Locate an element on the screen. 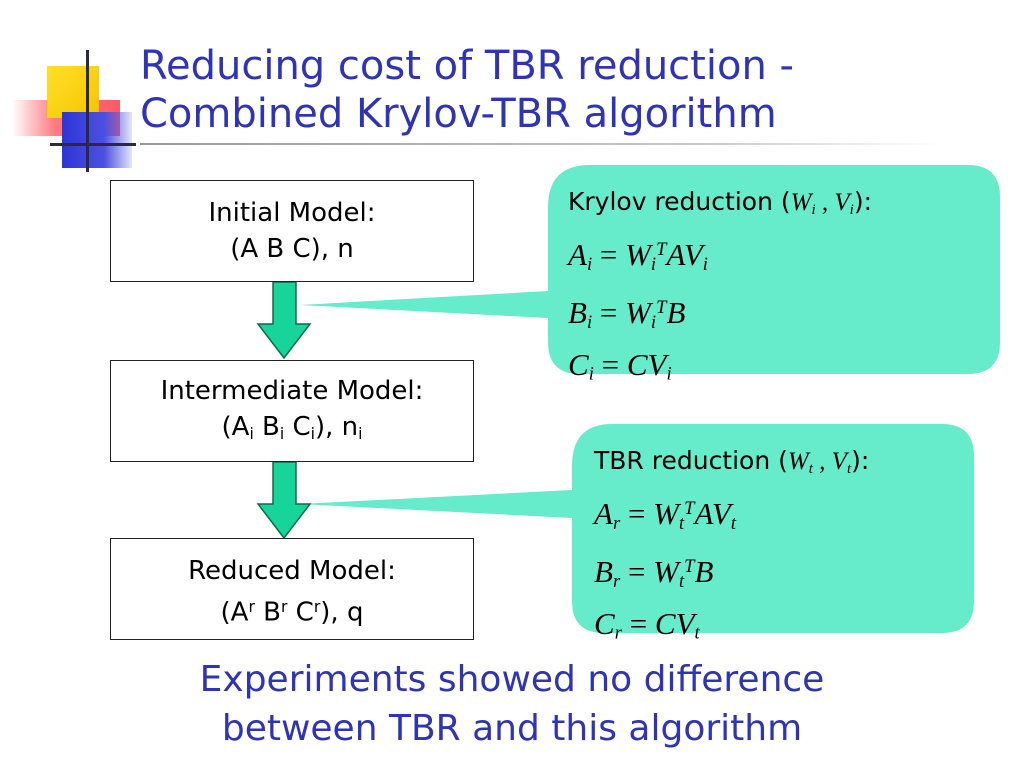 The height and width of the screenshot is (768, 1024). initial-model-box: Initial Model: (A B C), n is located at coordinates (292, 231).